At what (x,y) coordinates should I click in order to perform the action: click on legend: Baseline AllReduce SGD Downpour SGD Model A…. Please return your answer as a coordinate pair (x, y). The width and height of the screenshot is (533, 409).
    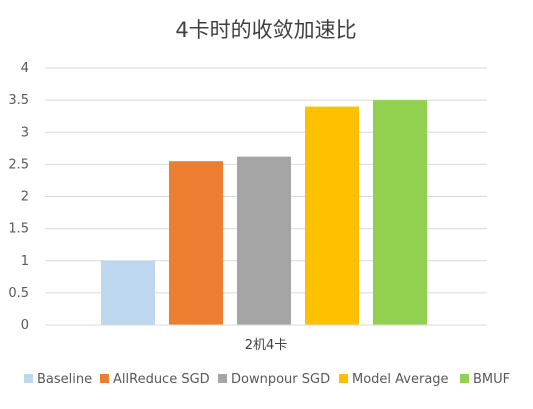
    Looking at the image, I should click on (267, 379).